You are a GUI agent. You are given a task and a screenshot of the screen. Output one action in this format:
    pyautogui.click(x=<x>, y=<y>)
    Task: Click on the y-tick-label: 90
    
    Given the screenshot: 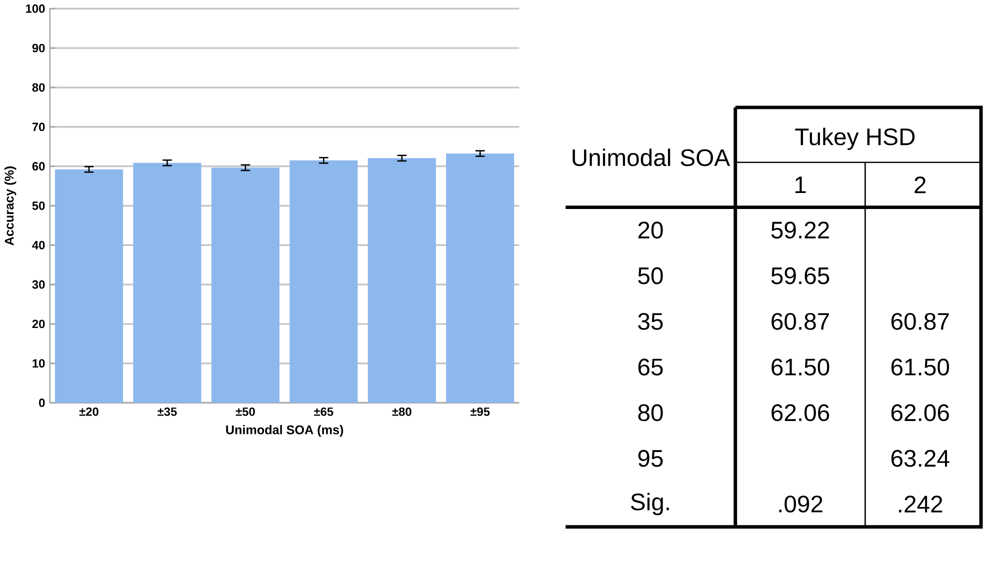 What is the action you would take?
    pyautogui.click(x=38, y=48)
    